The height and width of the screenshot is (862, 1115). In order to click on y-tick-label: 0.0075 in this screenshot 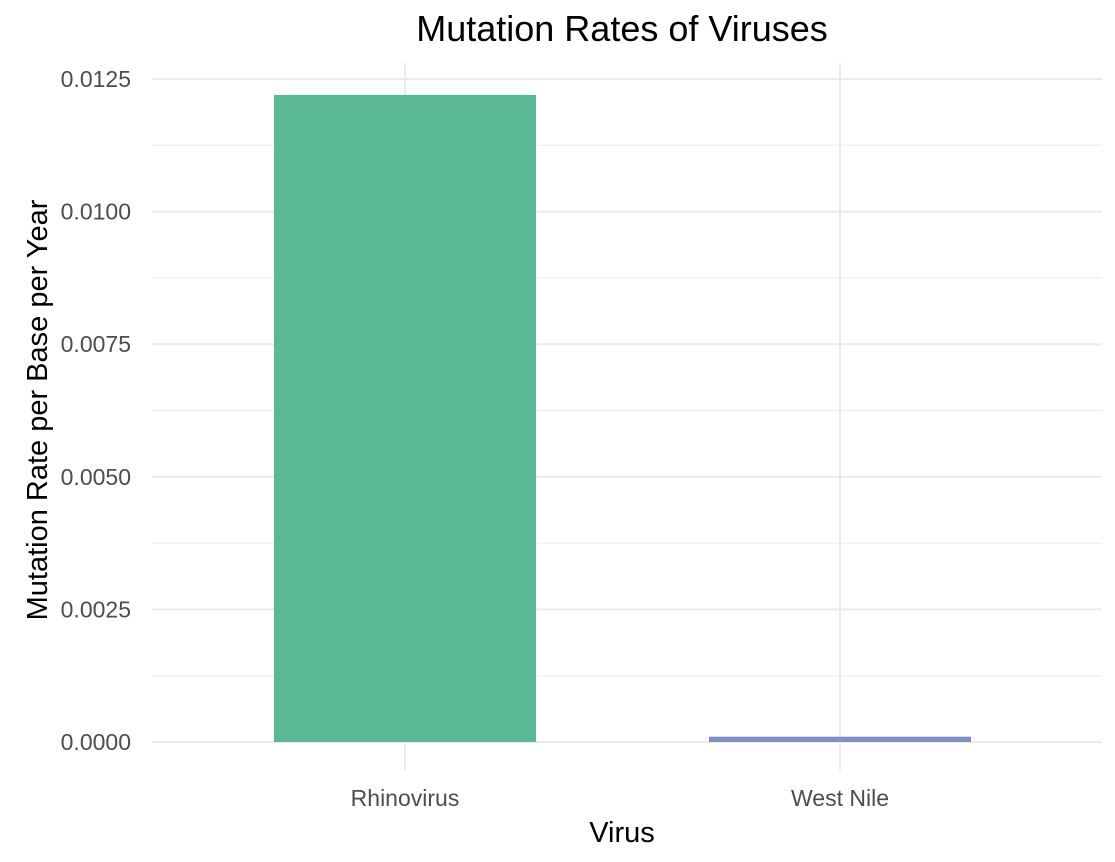, I will do `click(96, 344)`.